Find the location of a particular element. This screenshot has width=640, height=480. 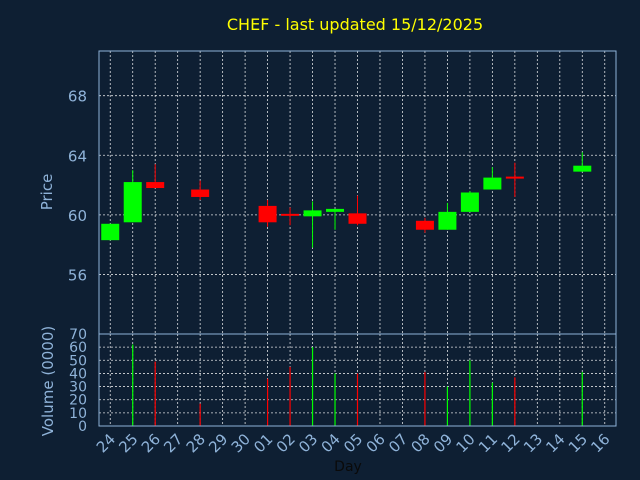

volume-tick-label: 50 is located at coordinates (78, 361).